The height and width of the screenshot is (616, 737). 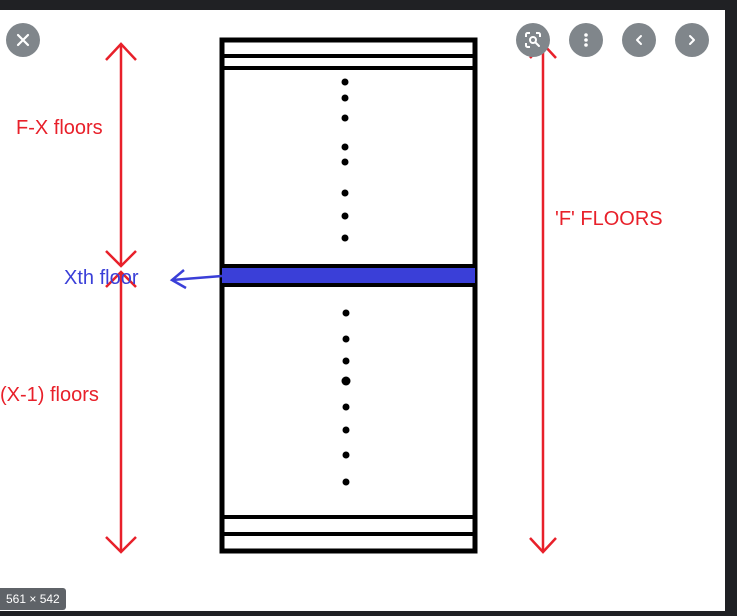 I want to click on label-f-x-floors: F-X floors, so click(x=59, y=128).